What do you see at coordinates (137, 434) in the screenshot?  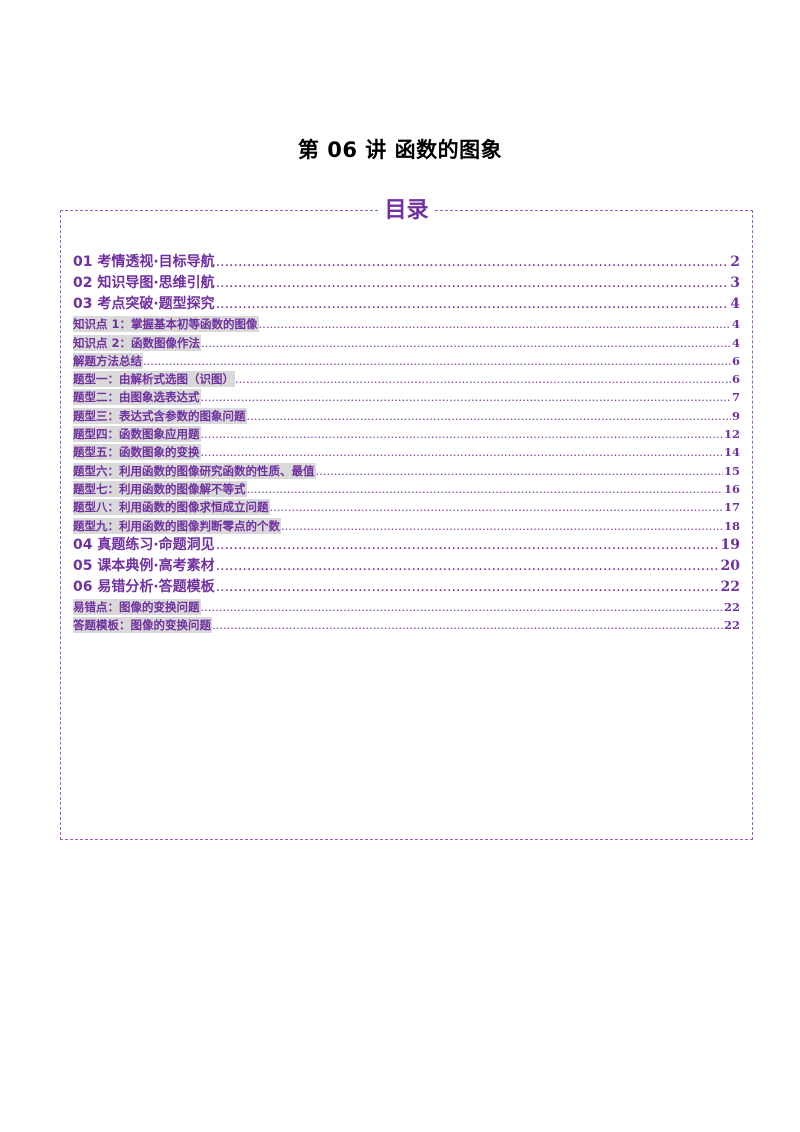 I see `toc-item-label: 题型四：函数图象应用题` at bounding box center [137, 434].